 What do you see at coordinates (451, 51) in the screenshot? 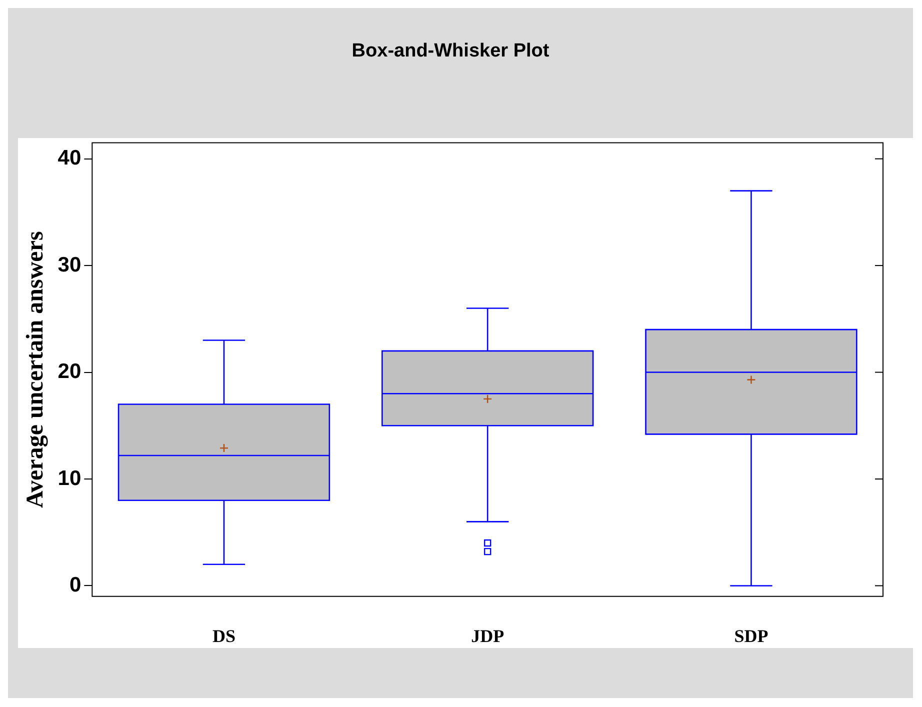
I see `chart-title: Box-and-Whisker Plot` at bounding box center [451, 51].